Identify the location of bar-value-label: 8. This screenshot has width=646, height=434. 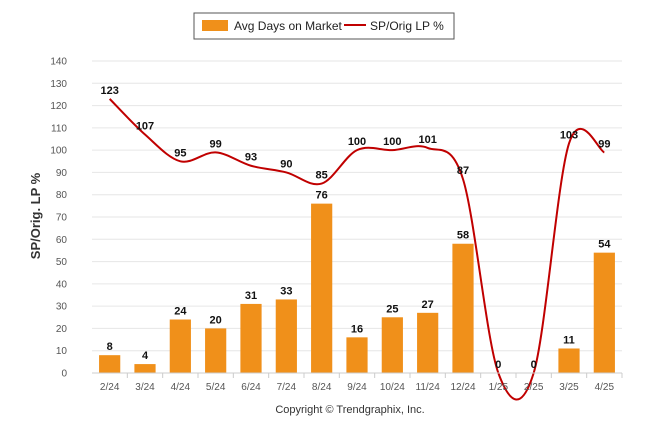
(110, 347).